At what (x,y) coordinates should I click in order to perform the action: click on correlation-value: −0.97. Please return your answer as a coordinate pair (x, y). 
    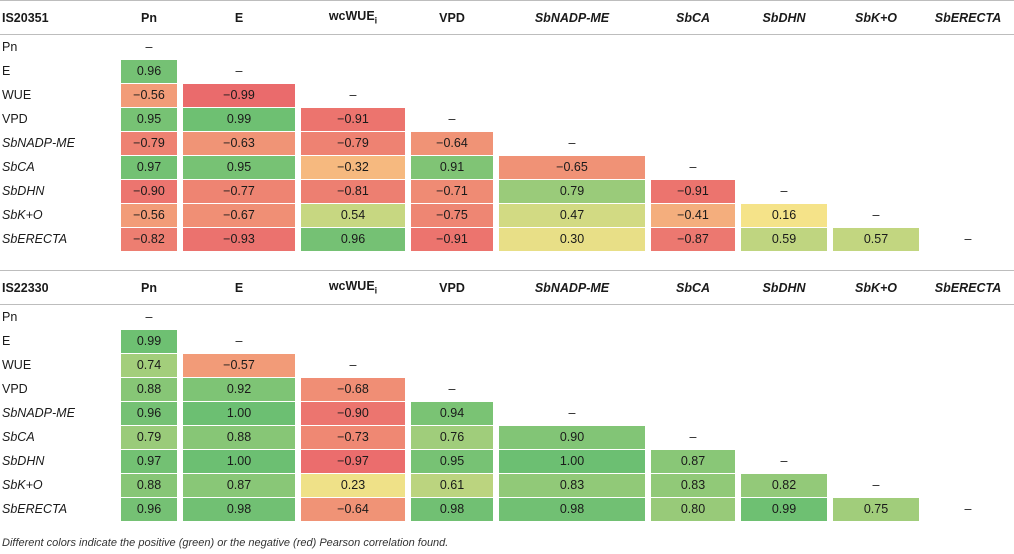
    Looking at the image, I should click on (353, 461).